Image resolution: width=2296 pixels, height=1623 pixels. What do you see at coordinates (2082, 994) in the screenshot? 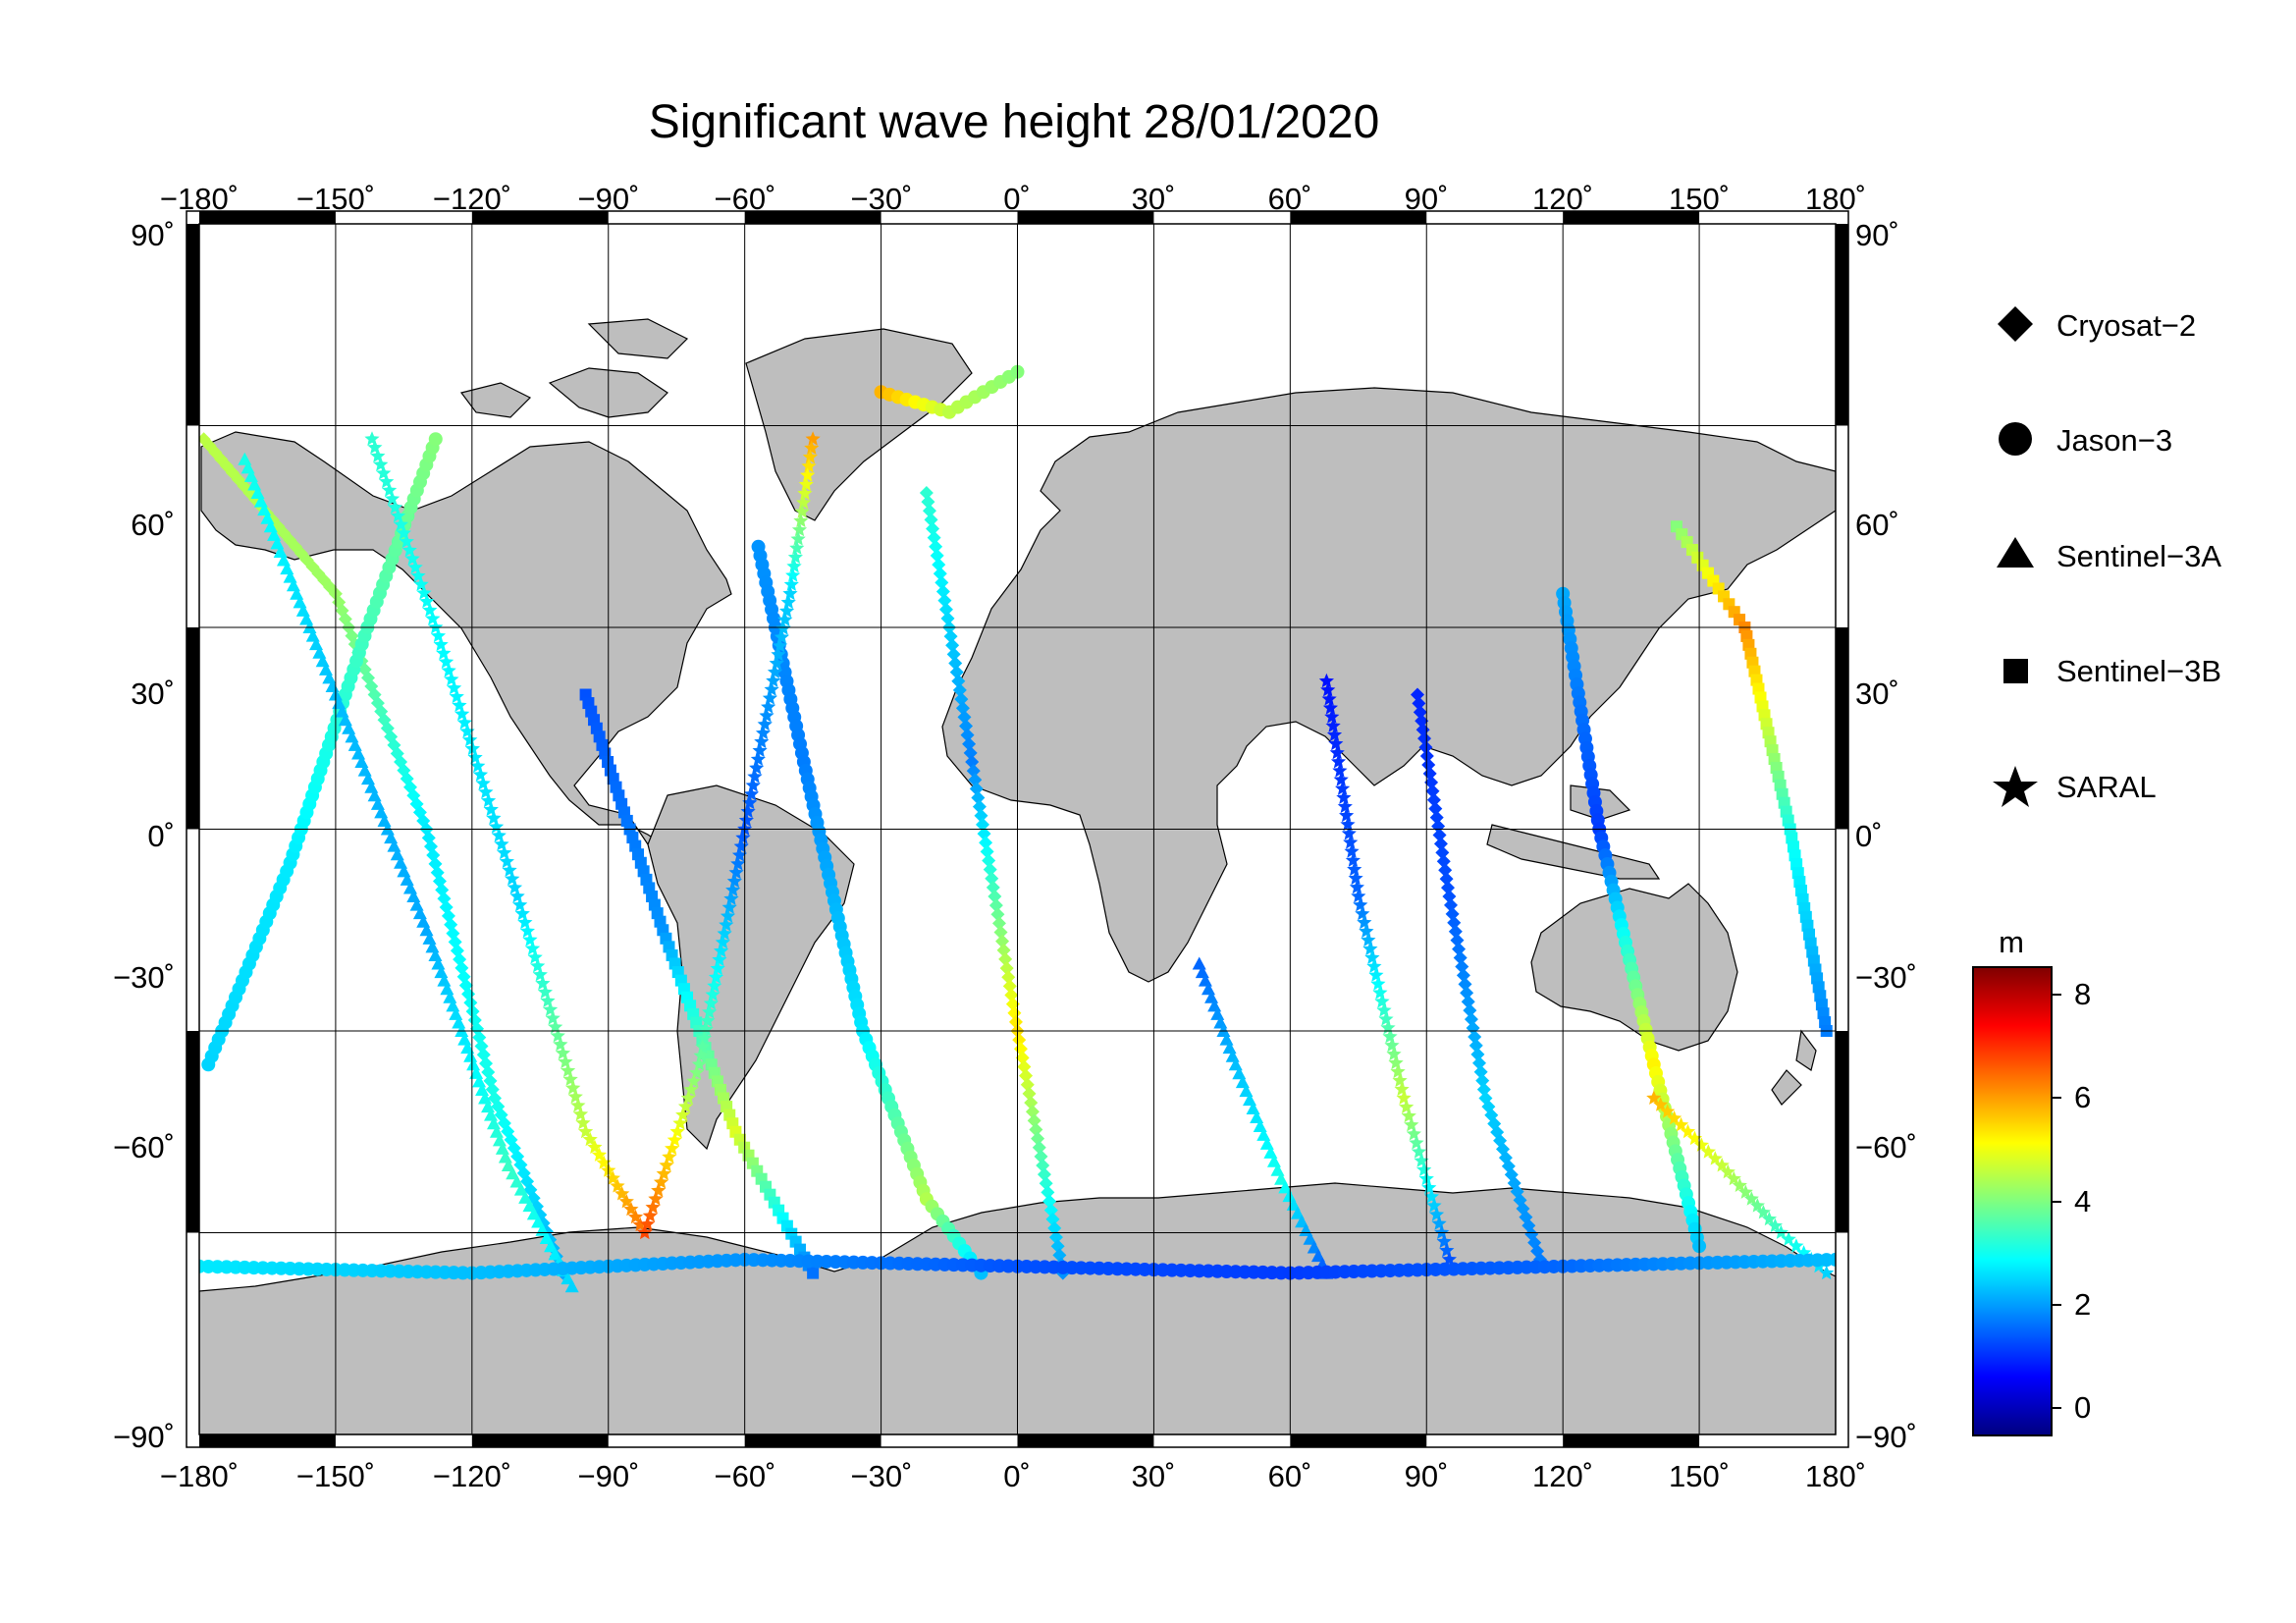
I see `colorbar-tick-label: 8` at bounding box center [2082, 994].